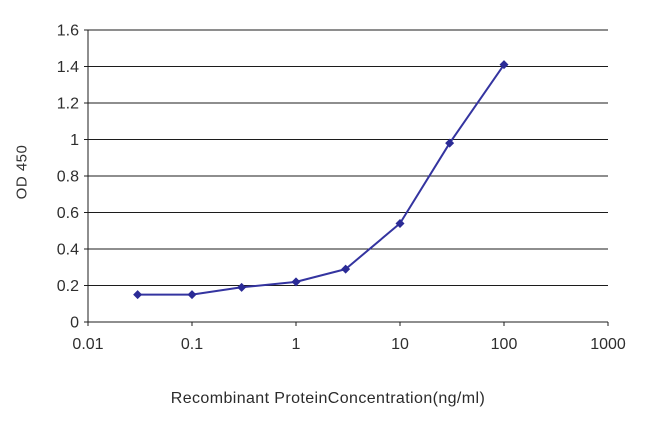 The width and height of the screenshot is (650, 432). What do you see at coordinates (74, 323) in the screenshot?
I see `y-tick-label: 0` at bounding box center [74, 323].